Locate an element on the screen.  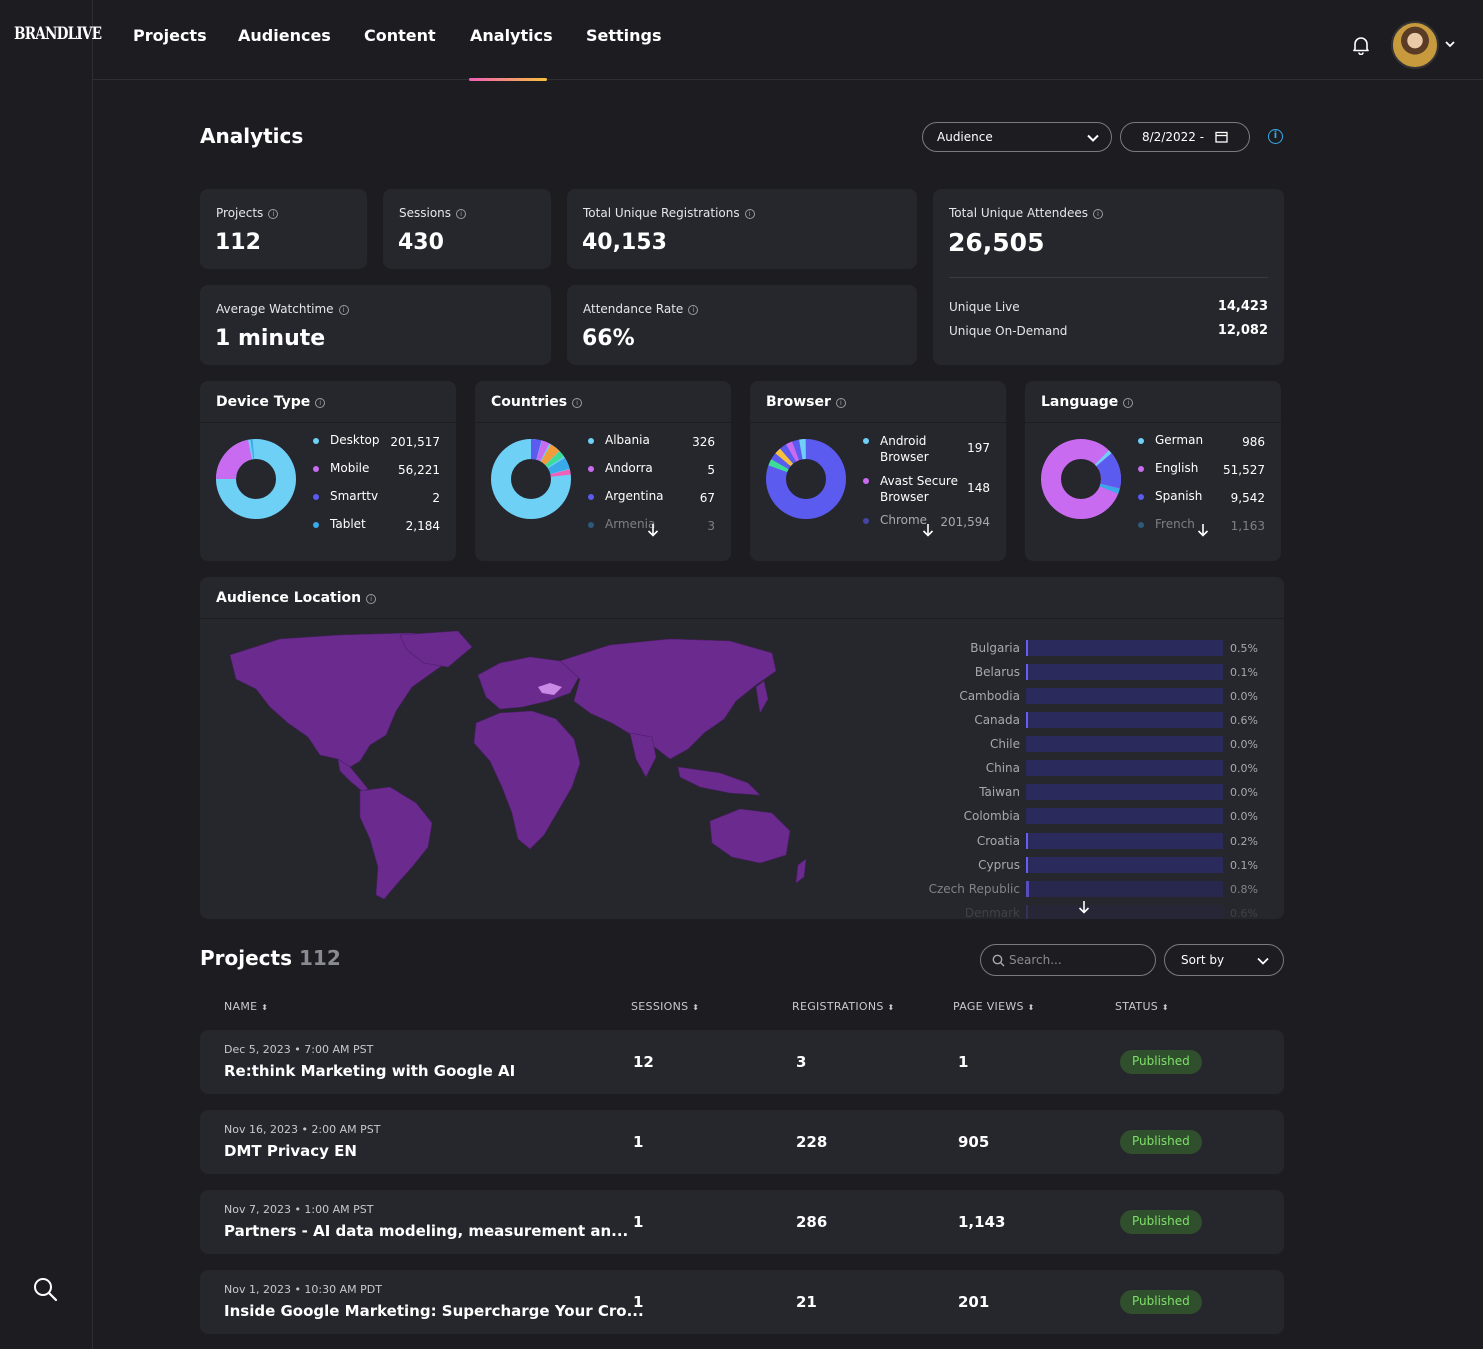
date-range-select: 8/2/2022 - is located at coordinates (1185, 137).